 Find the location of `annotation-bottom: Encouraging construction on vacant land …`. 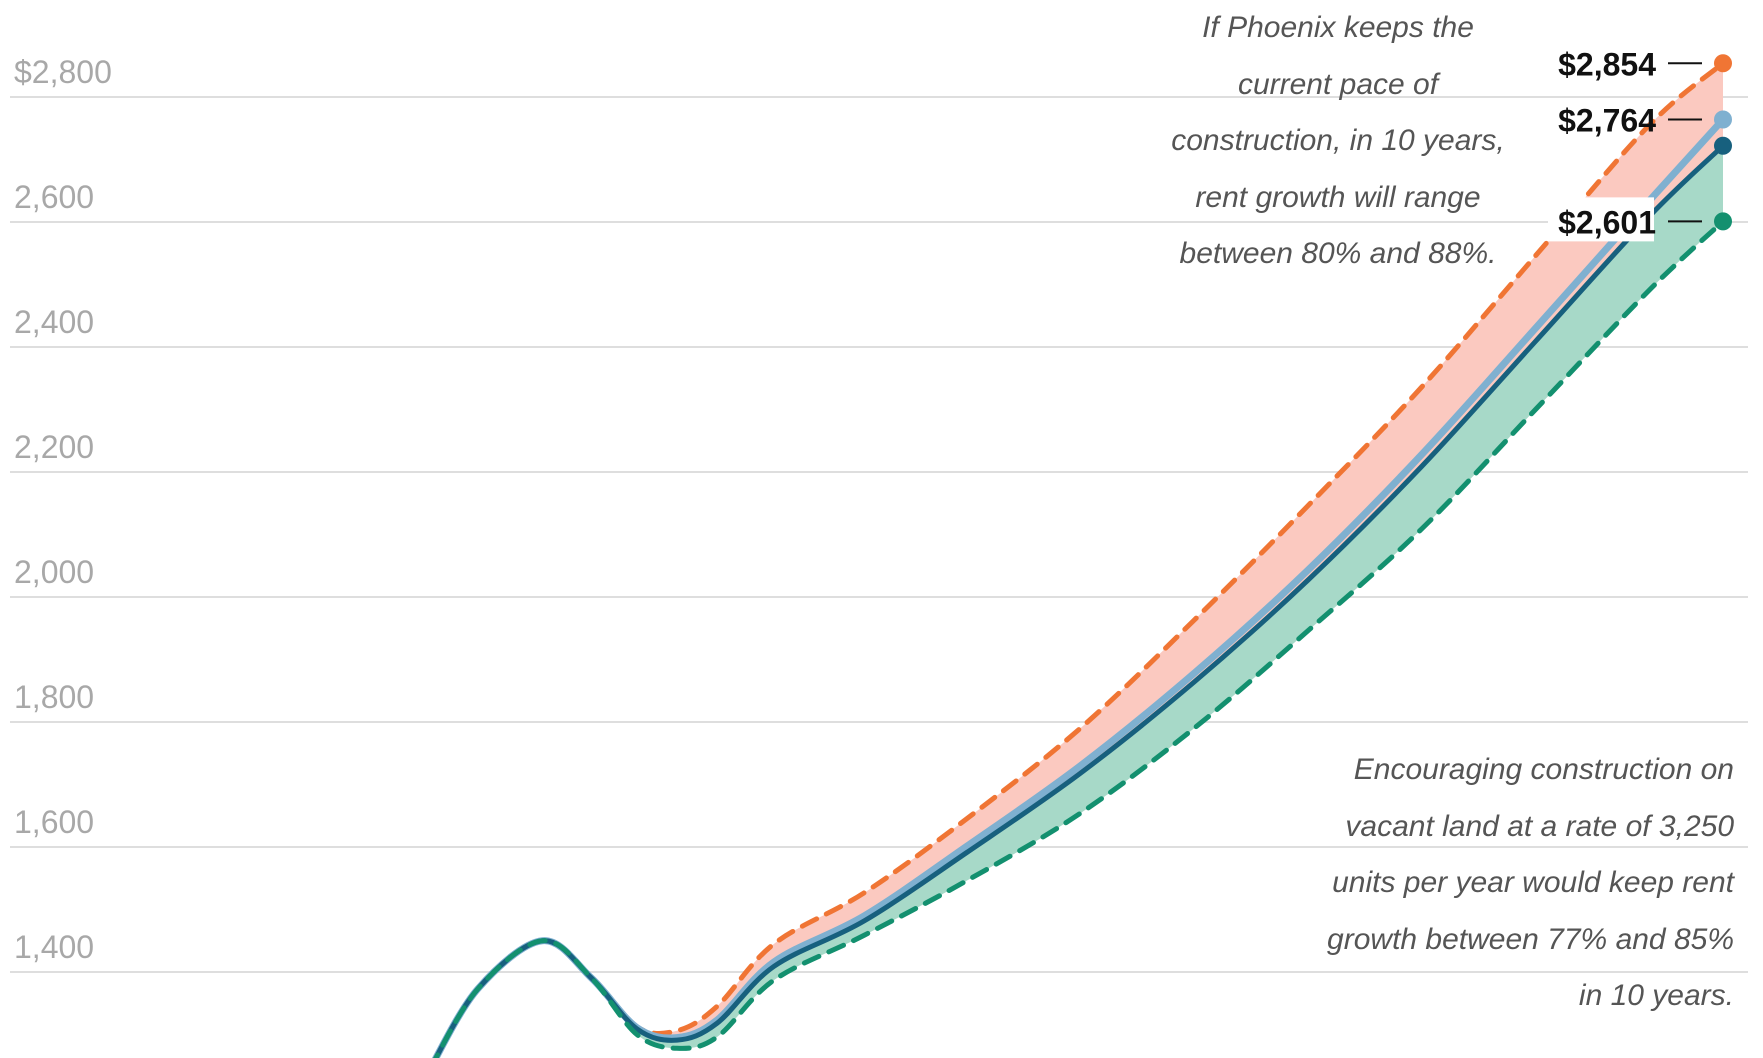

annotation-bottom: Encouraging construction on vacant land … is located at coordinates (1474, 883).